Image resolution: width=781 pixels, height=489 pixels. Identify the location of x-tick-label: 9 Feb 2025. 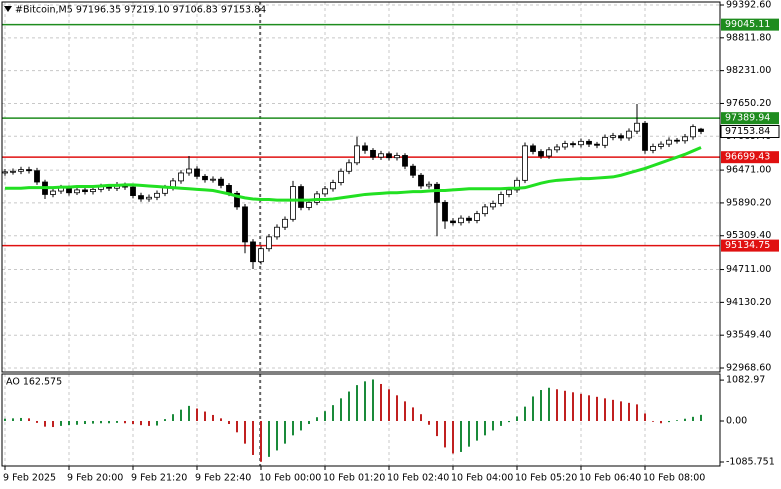
(29, 478).